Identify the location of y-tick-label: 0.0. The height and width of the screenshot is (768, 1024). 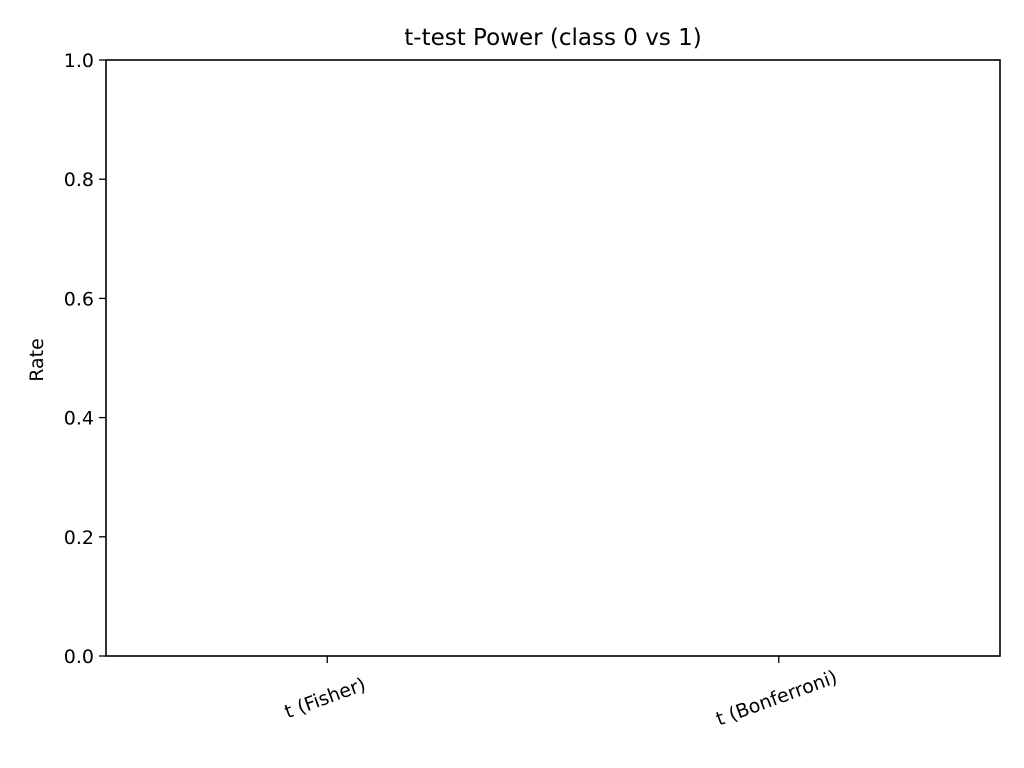
(79, 657).